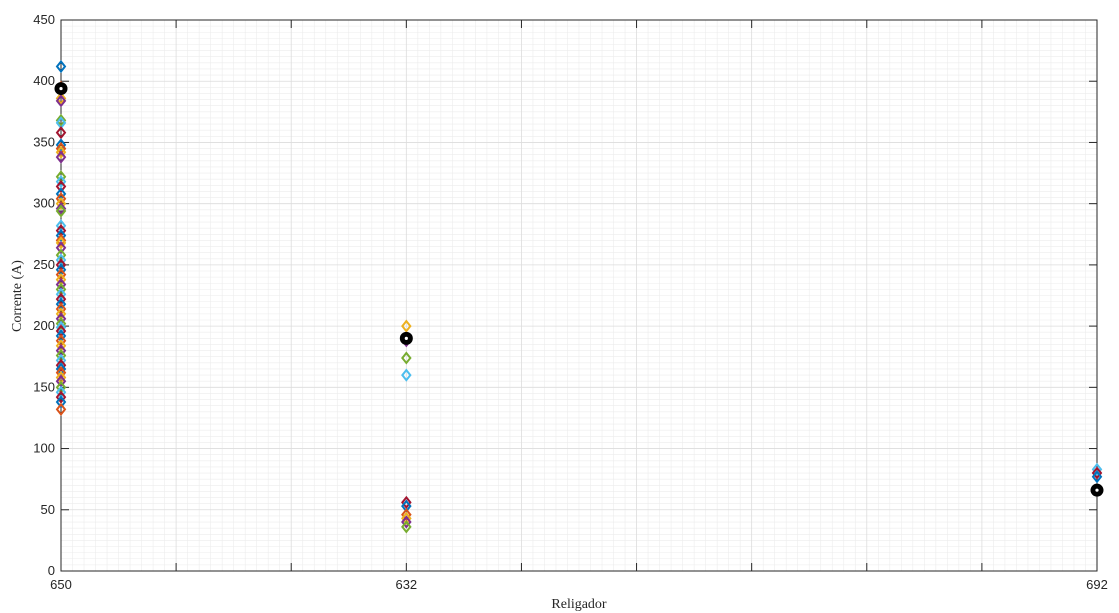  Describe the element at coordinates (44, 80) in the screenshot. I see `y-tick-label: 400` at that location.